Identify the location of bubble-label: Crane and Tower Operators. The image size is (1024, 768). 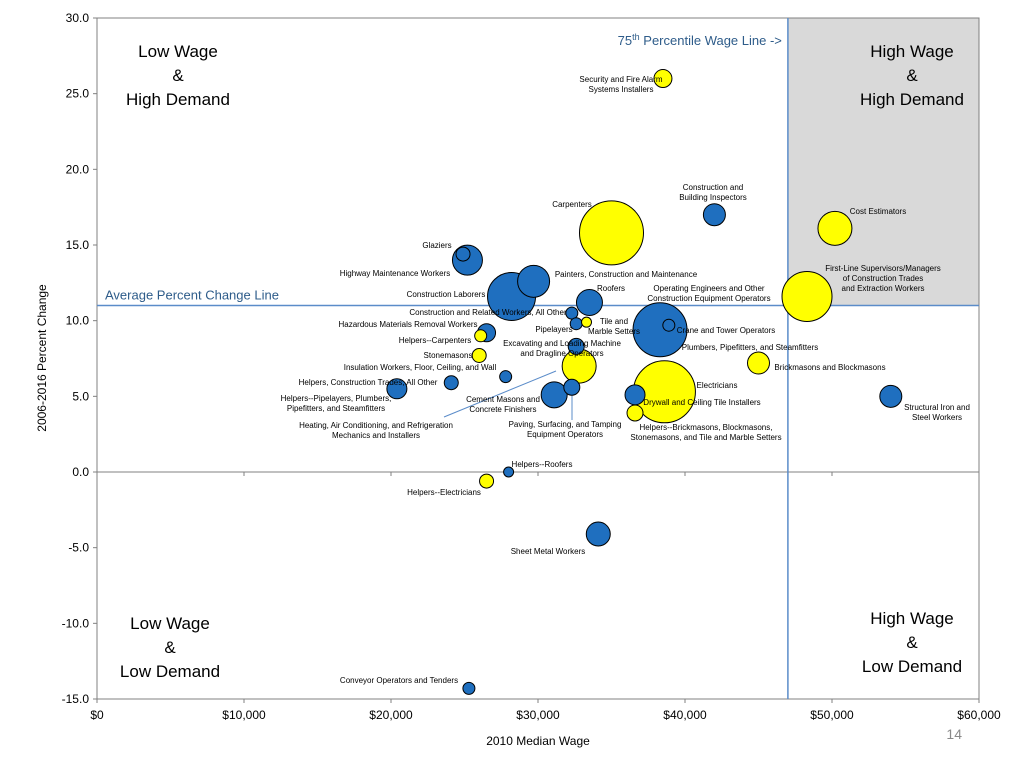
(726, 330).